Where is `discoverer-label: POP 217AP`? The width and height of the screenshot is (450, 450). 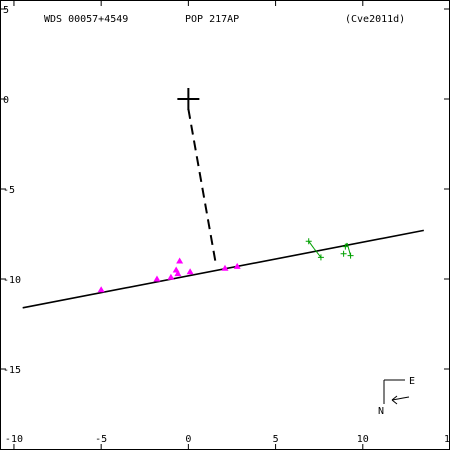
discoverer-label: POP 217AP is located at coordinates (212, 19).